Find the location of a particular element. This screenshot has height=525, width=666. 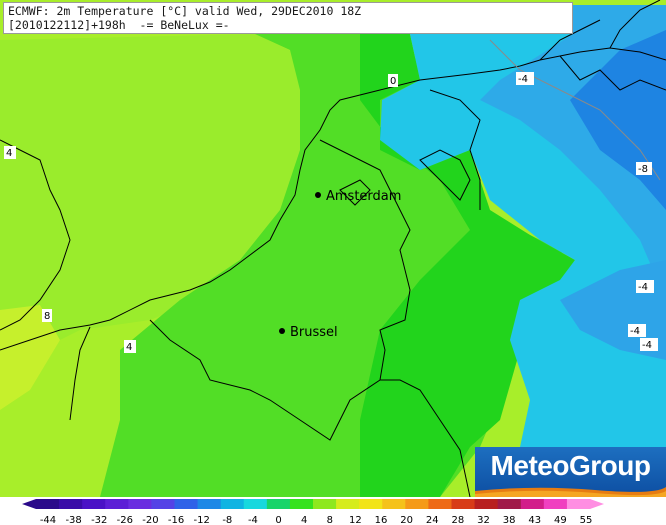

legend-tick-label: 28 is located at coordinates (458, 520).